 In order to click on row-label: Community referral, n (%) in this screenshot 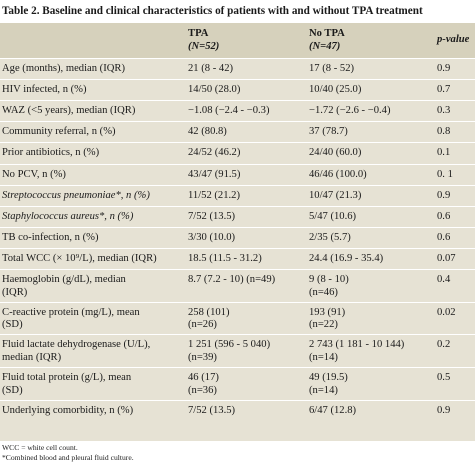, I will do `click(91, 132)`.